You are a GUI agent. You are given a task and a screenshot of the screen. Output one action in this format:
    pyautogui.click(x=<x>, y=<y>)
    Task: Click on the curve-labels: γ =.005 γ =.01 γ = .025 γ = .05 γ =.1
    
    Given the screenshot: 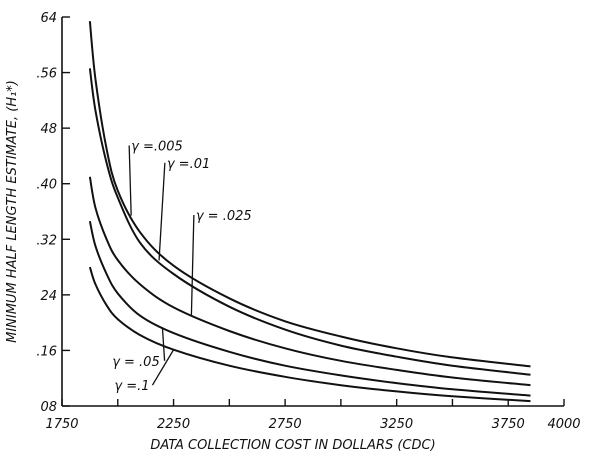 What is the action you would take?
    pyautogui.click(x=181, y=267)
    